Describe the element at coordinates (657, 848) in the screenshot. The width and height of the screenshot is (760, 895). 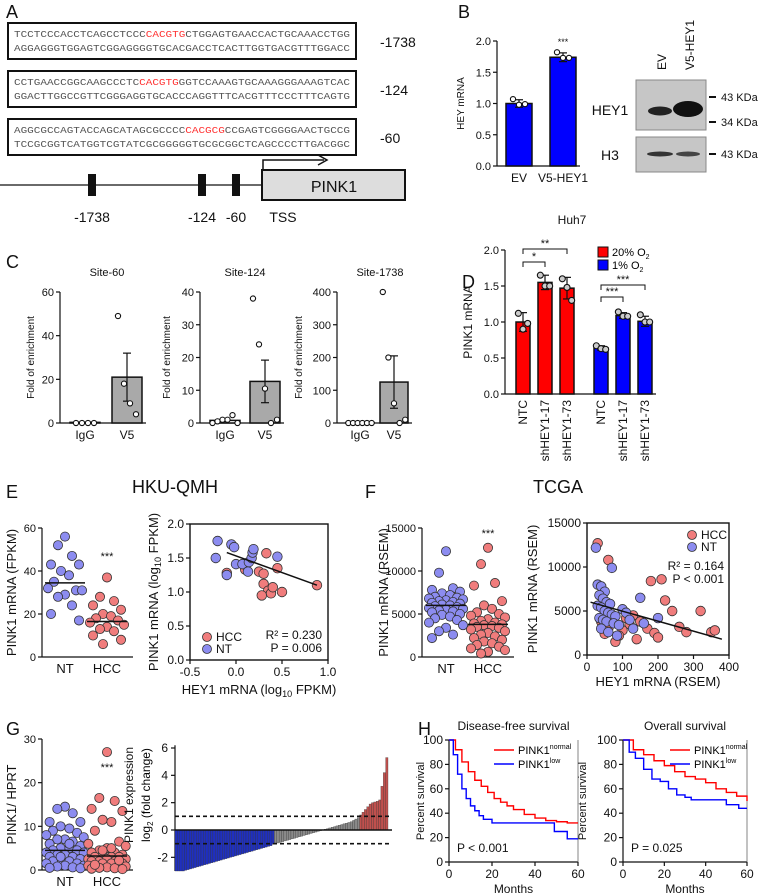
I see `p-value-label: P = 0.025` at that location.